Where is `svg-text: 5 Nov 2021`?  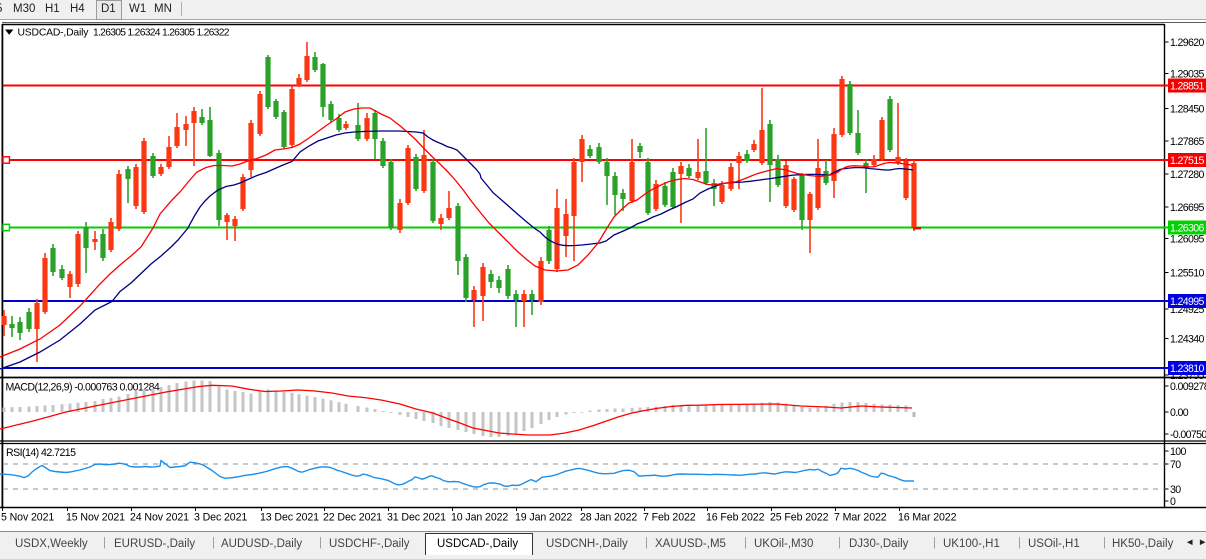
svg-text: 5 Nov 2021 is located at coordinates (27, 518).